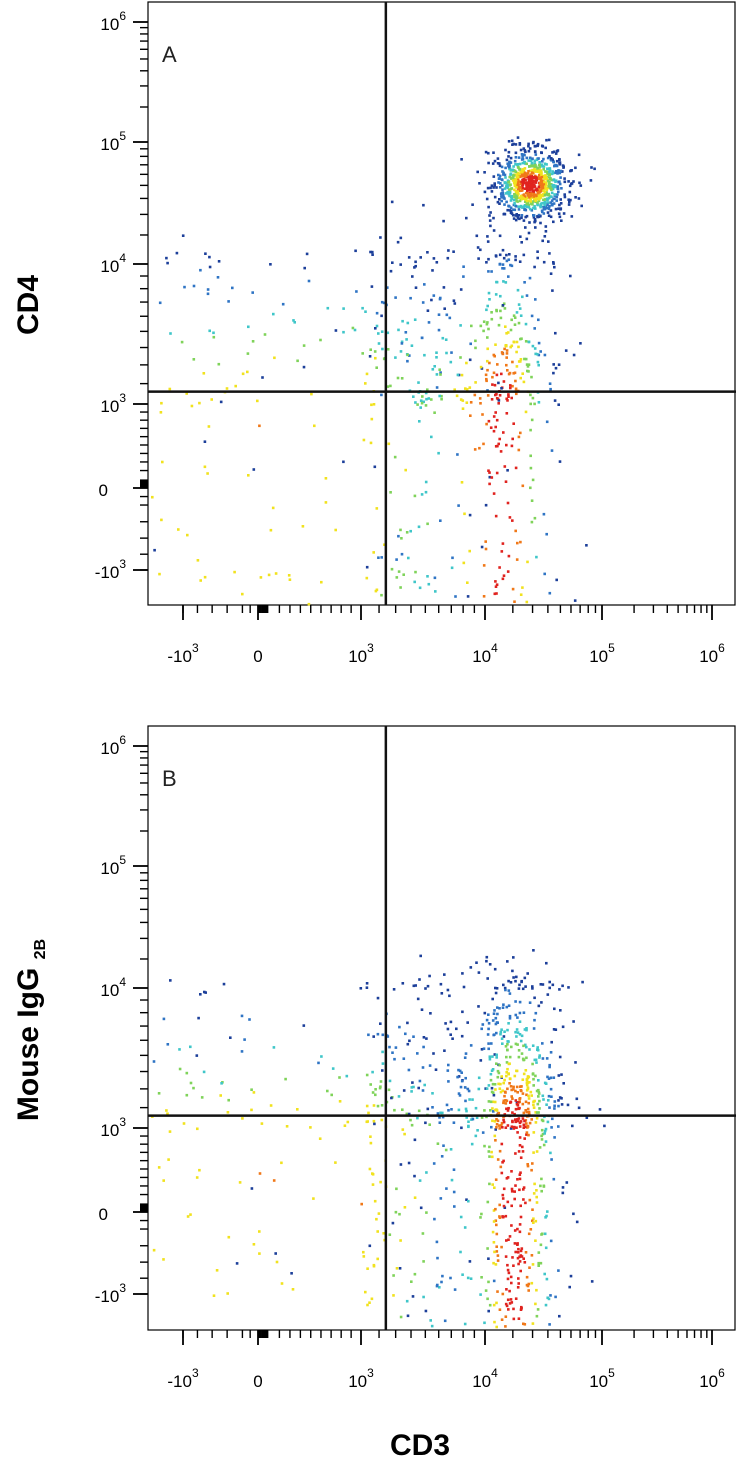 The height and width of the screenshot is (1470, 736). I want to click on y-axis-title-b: Mouse IgG 2B, so click(30, 1030).